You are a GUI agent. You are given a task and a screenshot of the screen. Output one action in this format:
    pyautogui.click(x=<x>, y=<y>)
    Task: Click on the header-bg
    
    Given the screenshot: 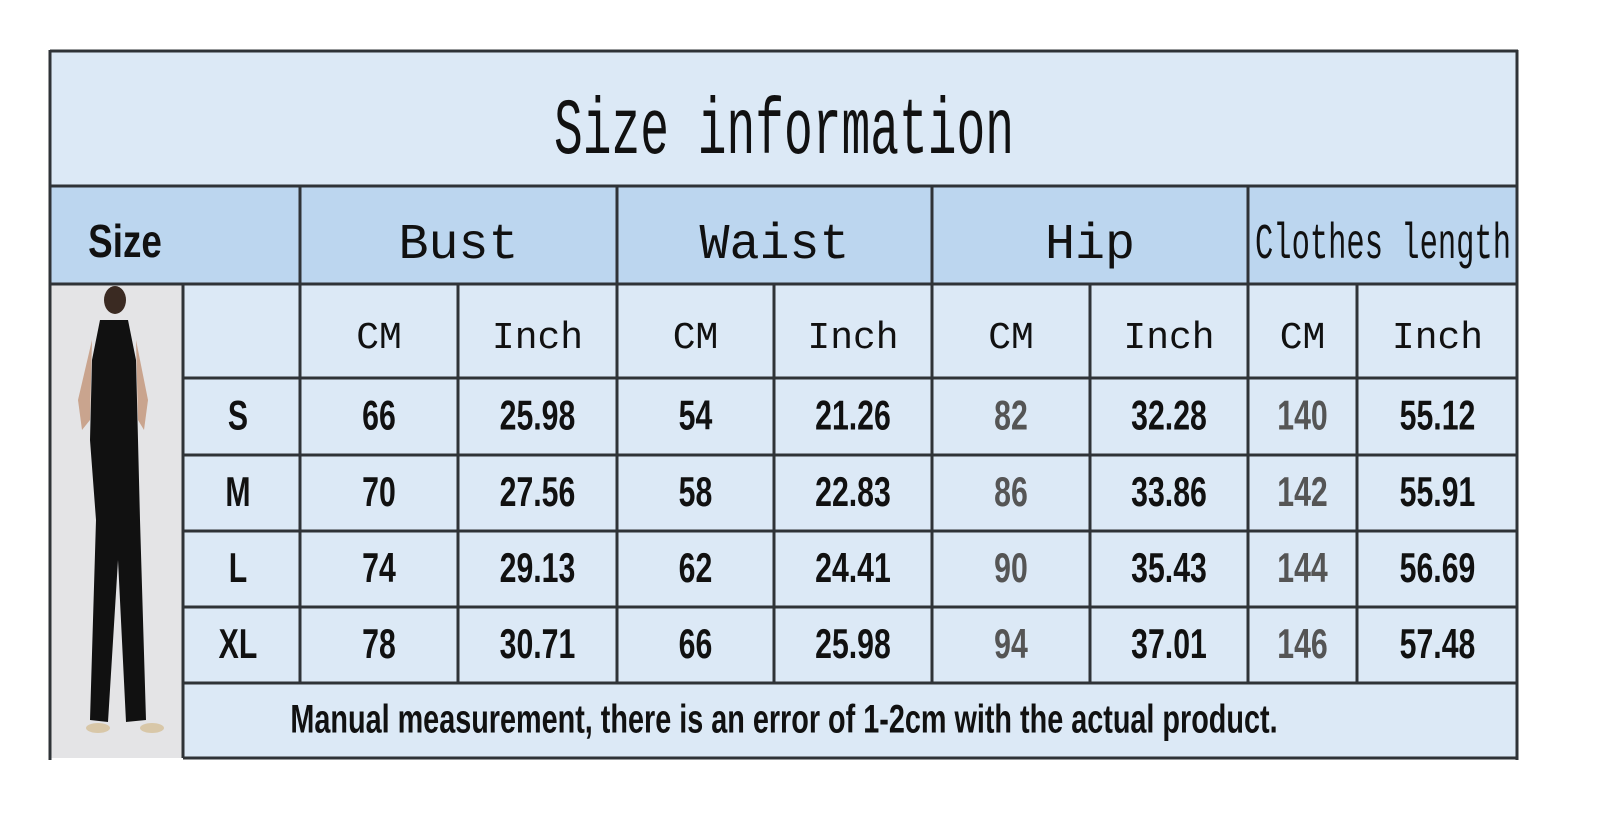 What is the action you would take?
    pyautogui.click(x=784, y=235)
    